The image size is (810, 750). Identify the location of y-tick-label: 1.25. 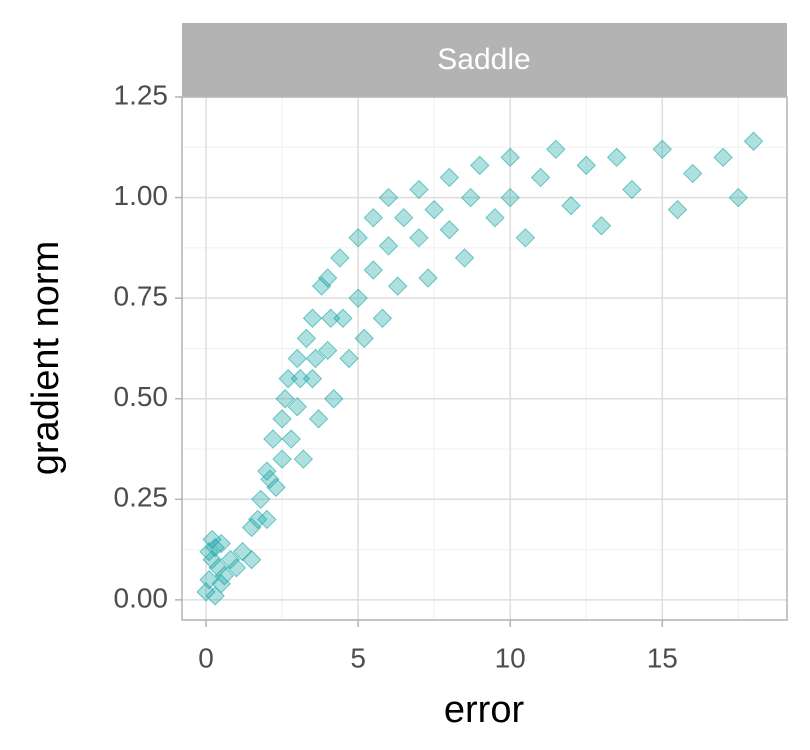
(141, 94).